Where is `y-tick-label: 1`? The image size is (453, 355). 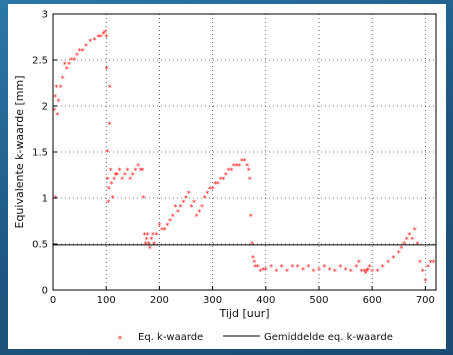
y-tick-label: 1 is located at coordinates (45, 199).